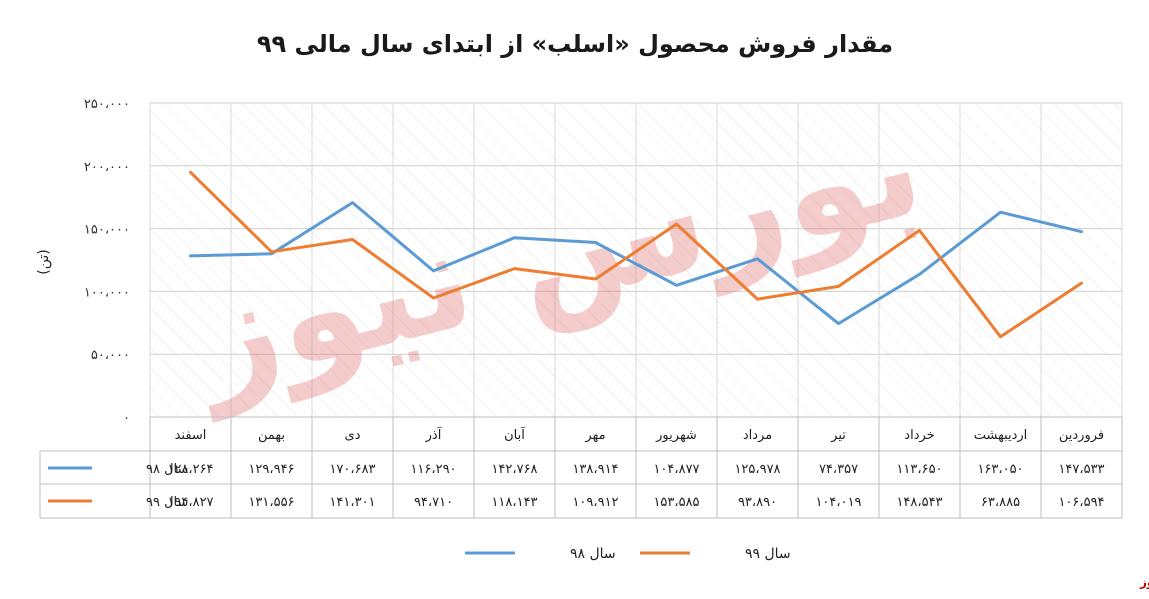 The image size is (1149, 599). I want to click on brand-label: بورس نیوز, so click(1144, 582).